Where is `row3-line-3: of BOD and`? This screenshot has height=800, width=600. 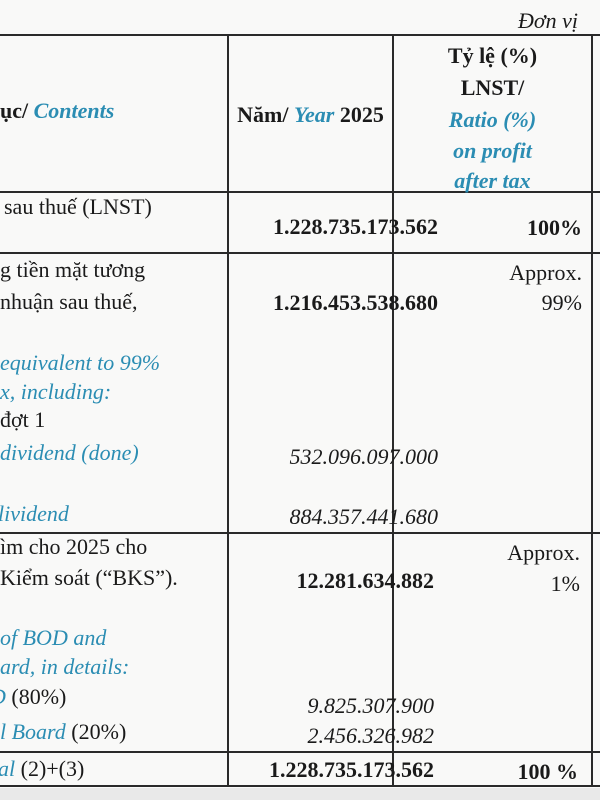
row3-line-3: of BOD and is located at coordinates (53, 637).